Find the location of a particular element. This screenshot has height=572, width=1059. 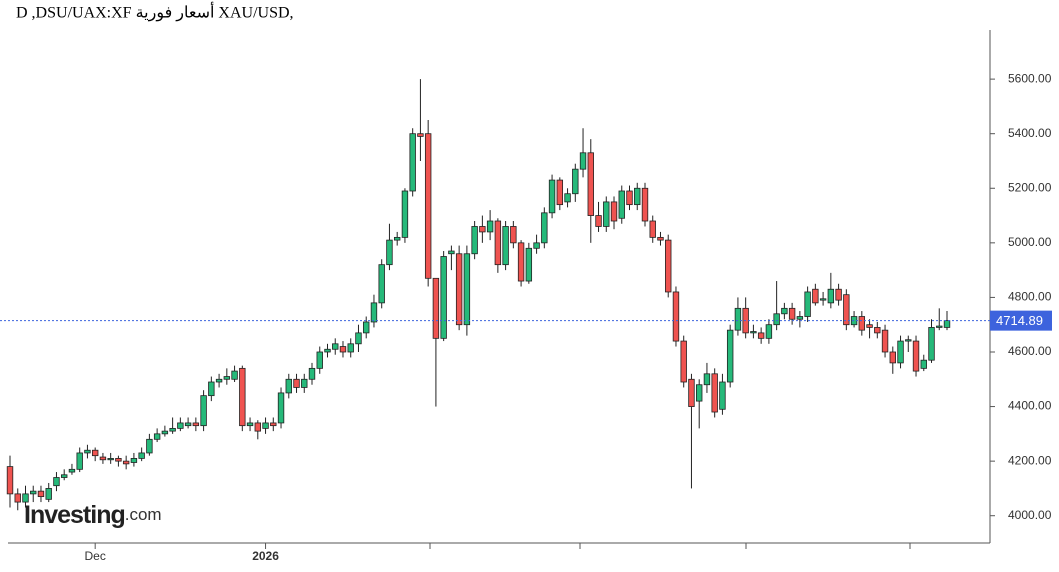

logo: Investing.com is located at coordinates (93, 515).